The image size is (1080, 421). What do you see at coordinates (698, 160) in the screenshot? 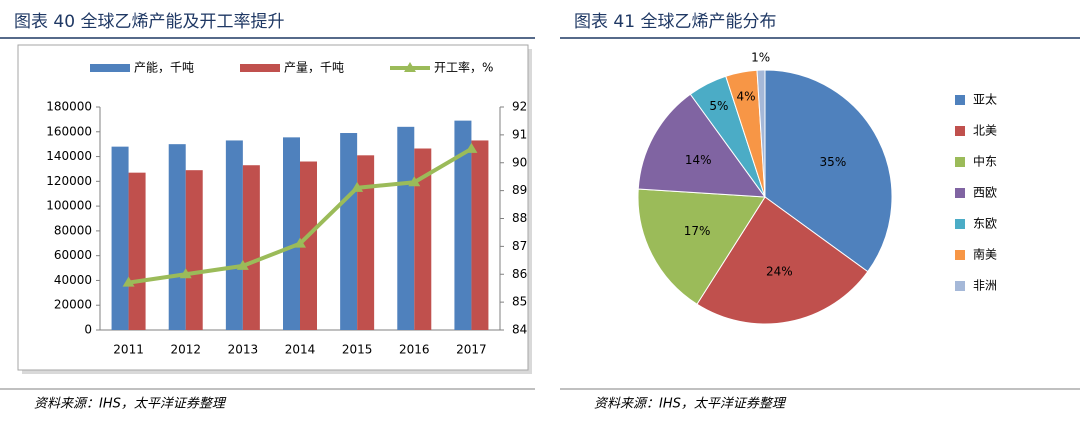
I see `data-label: 14%` at bounding box center [698, 160].